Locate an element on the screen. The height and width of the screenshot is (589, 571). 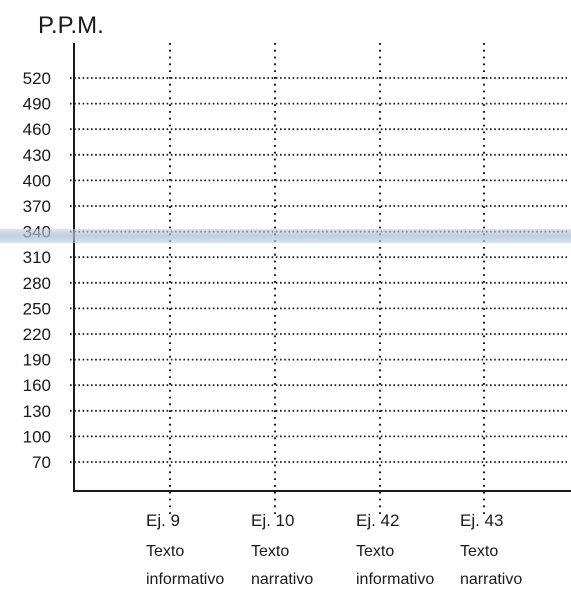
category-type-ej-42: informativo is located at coordinates (395, 579).